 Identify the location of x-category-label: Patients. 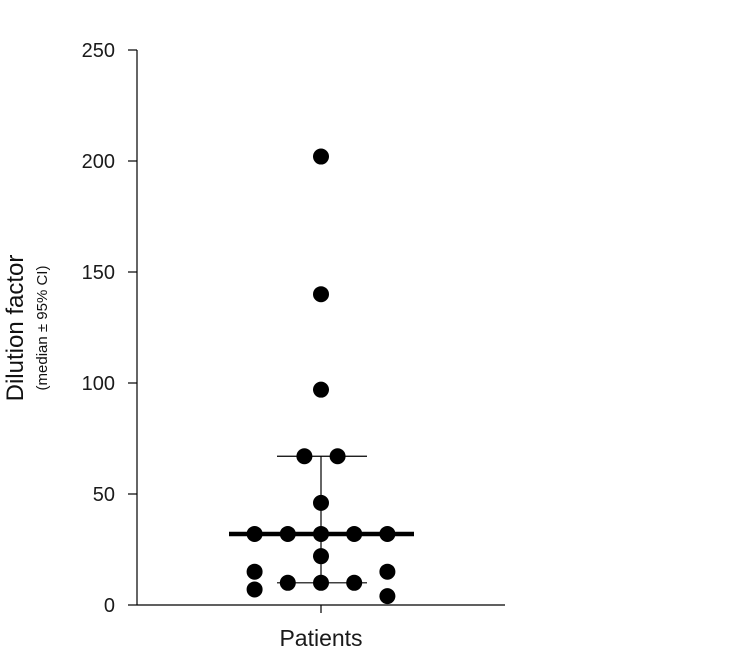
(320, 638).